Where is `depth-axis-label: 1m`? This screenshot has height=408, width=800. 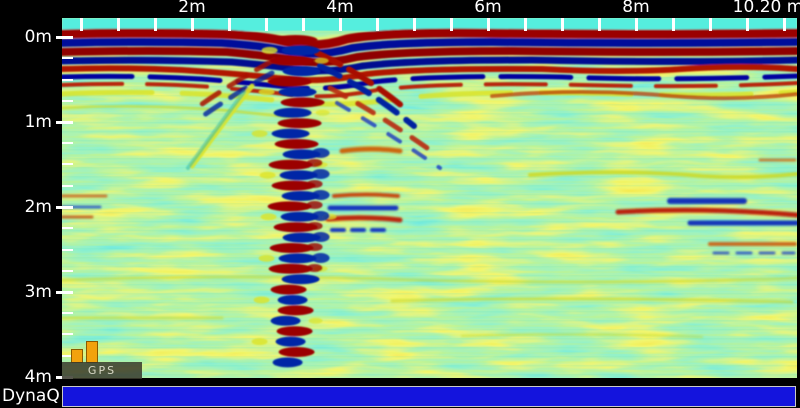
depth-axis-label: 1m is located at coordinates (38, 122).